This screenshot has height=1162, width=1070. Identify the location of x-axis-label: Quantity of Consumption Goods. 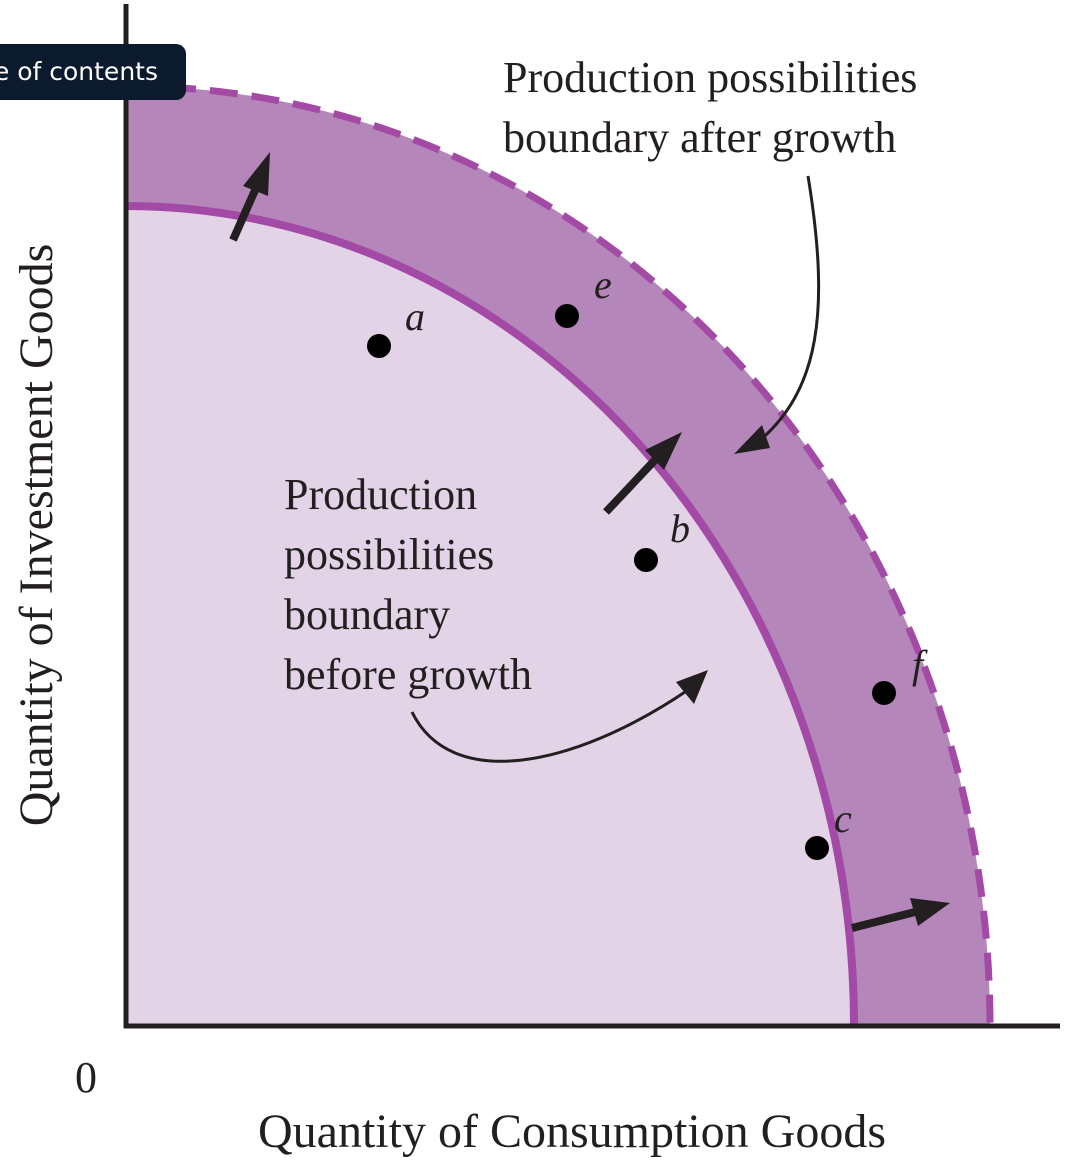
(572, 1131).